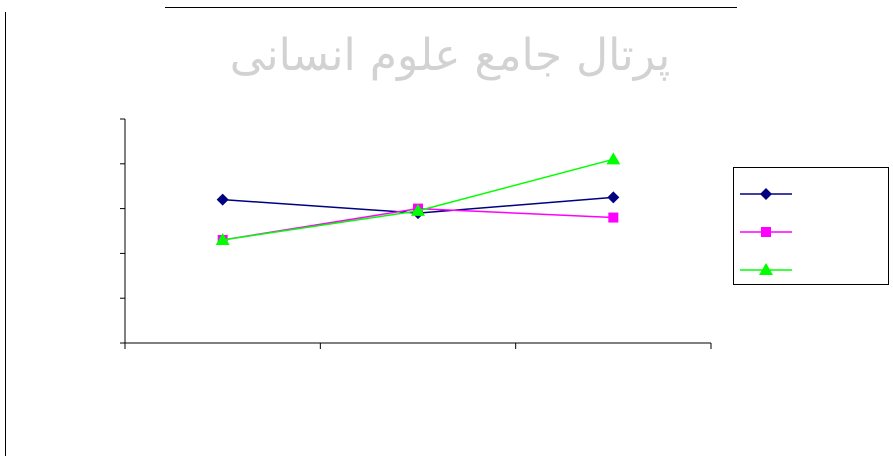  I want to click on watermark-logo: پرتال جامع علوم انسانی, so click(450, 55).